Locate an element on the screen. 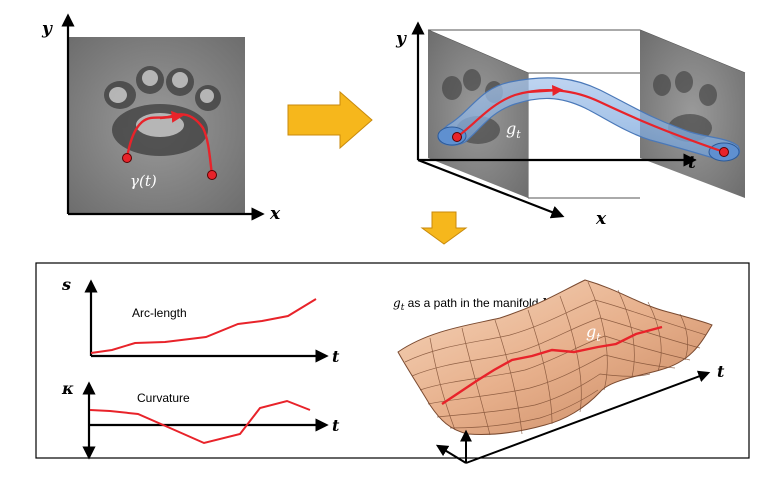 The image size is (776, 500). tube-t-label: t is located at coordinates (692, 163).